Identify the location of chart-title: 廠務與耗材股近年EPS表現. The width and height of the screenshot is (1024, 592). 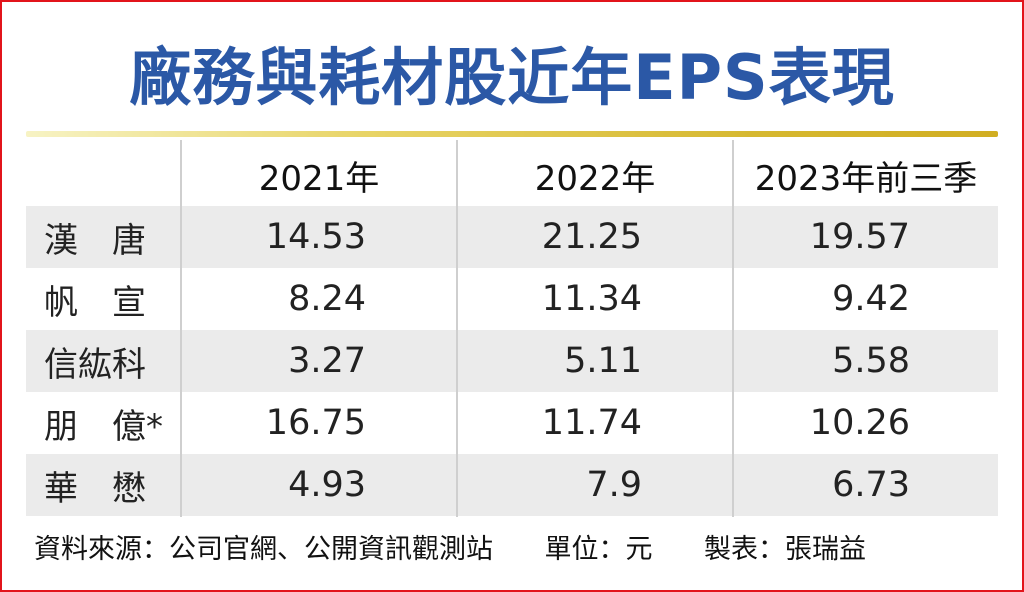
(512, 77).